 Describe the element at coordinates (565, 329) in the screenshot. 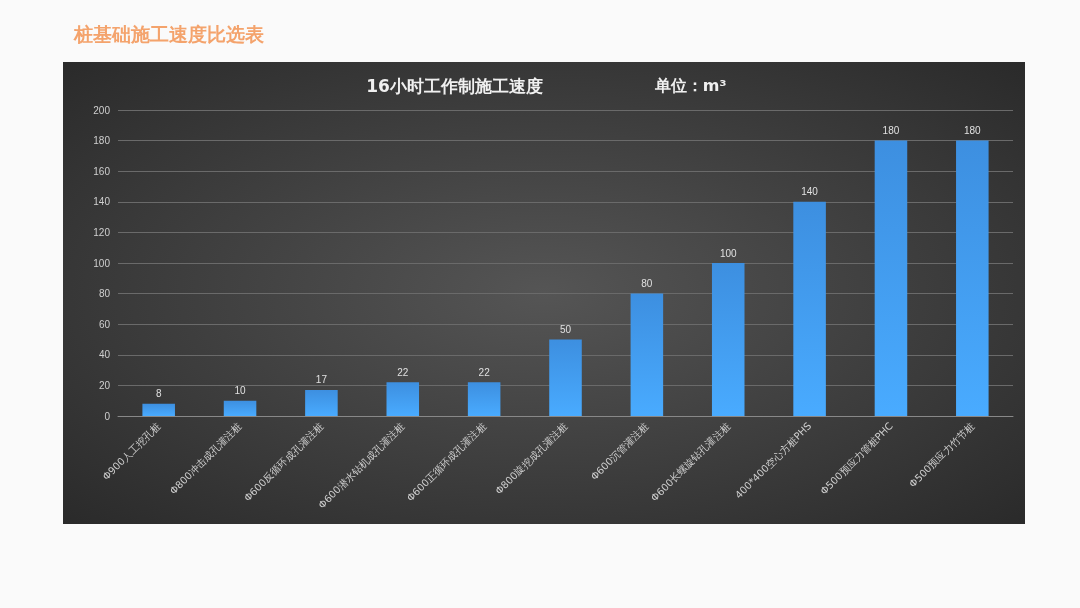

I see `data-label: 50` at that location.